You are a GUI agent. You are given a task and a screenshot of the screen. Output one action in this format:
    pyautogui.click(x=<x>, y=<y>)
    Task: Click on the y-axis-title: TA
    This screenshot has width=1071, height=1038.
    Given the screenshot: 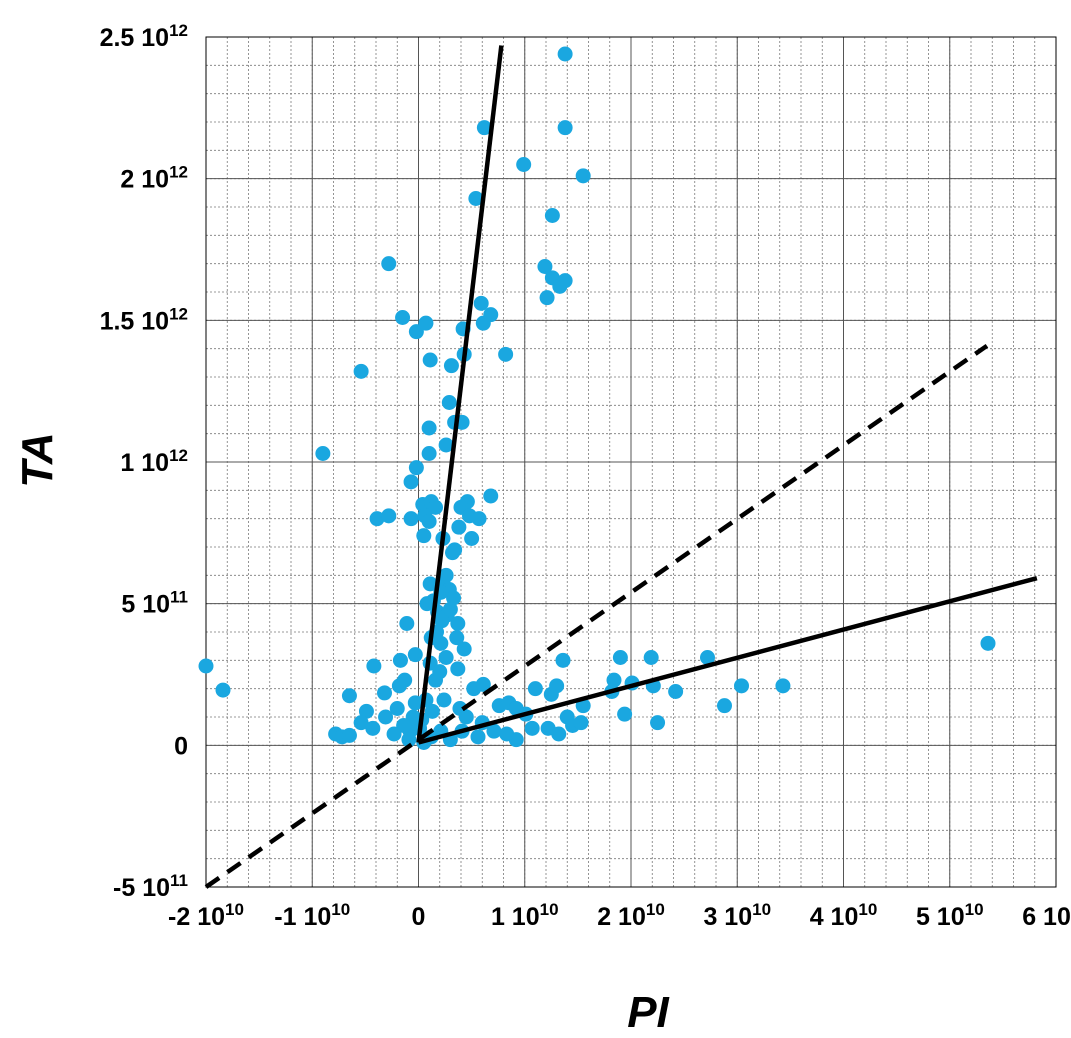 What is the action you would take?
    pyautogui.click(x=37, y=459)
    